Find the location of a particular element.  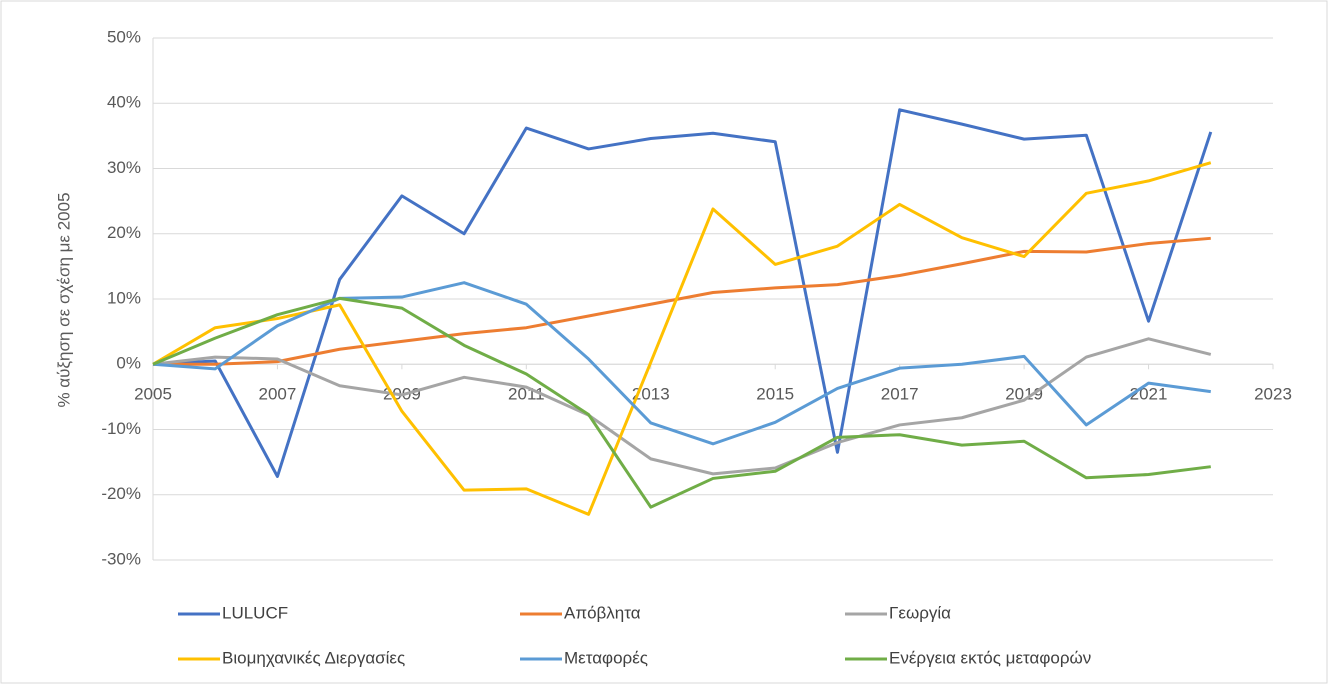

y-tick-label: -30% is located at coordinates (121, 558).